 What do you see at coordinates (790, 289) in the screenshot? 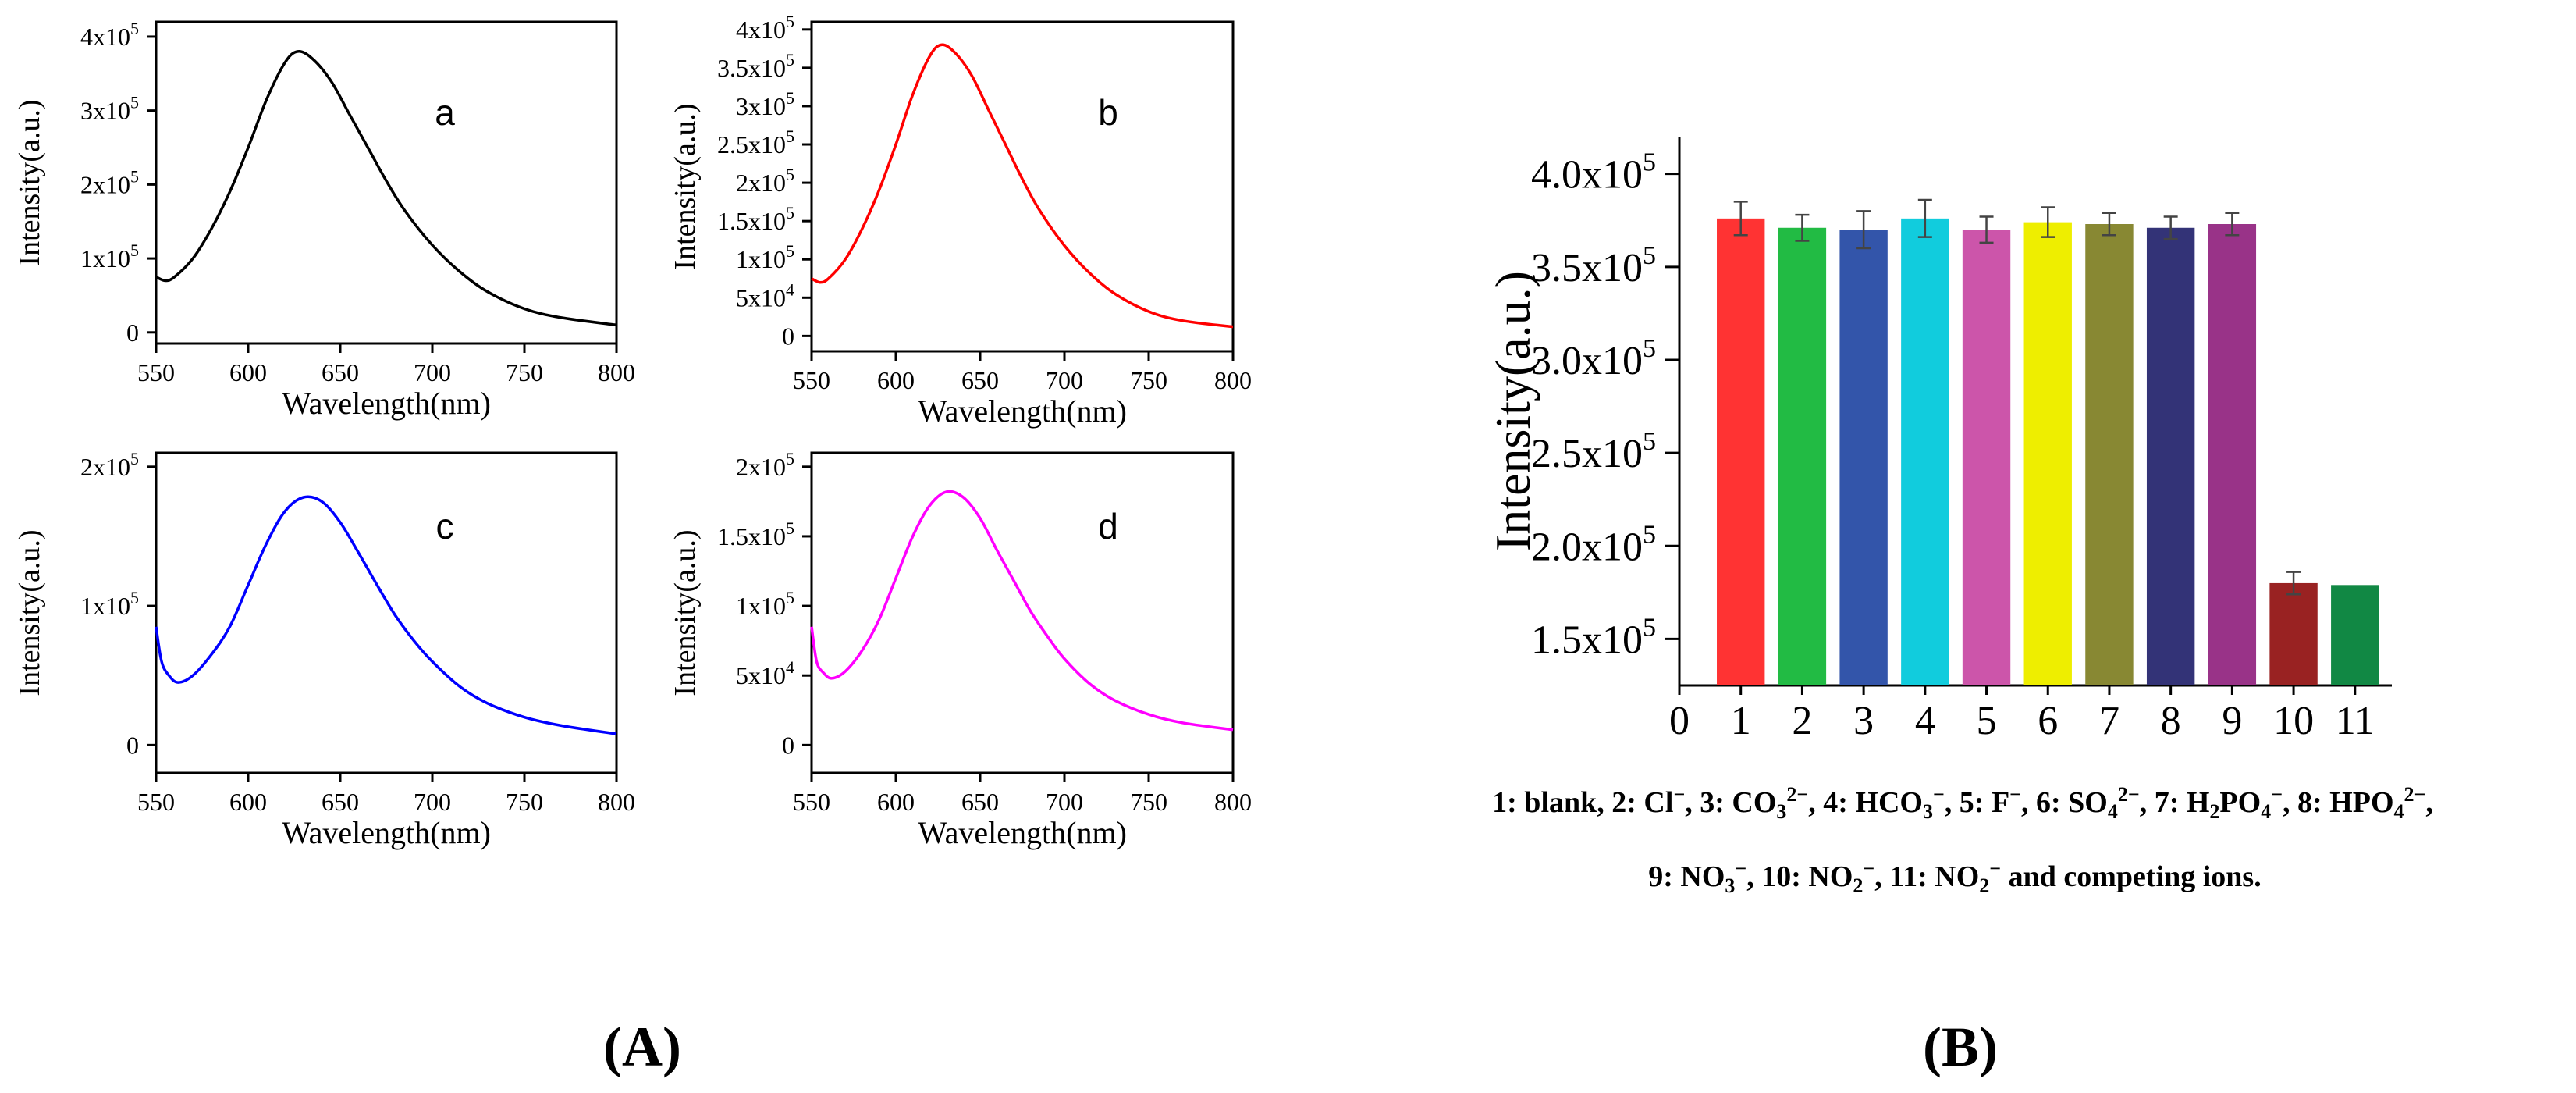
I see `y-tick-exponent: 4` at bounding box center [790, 289].